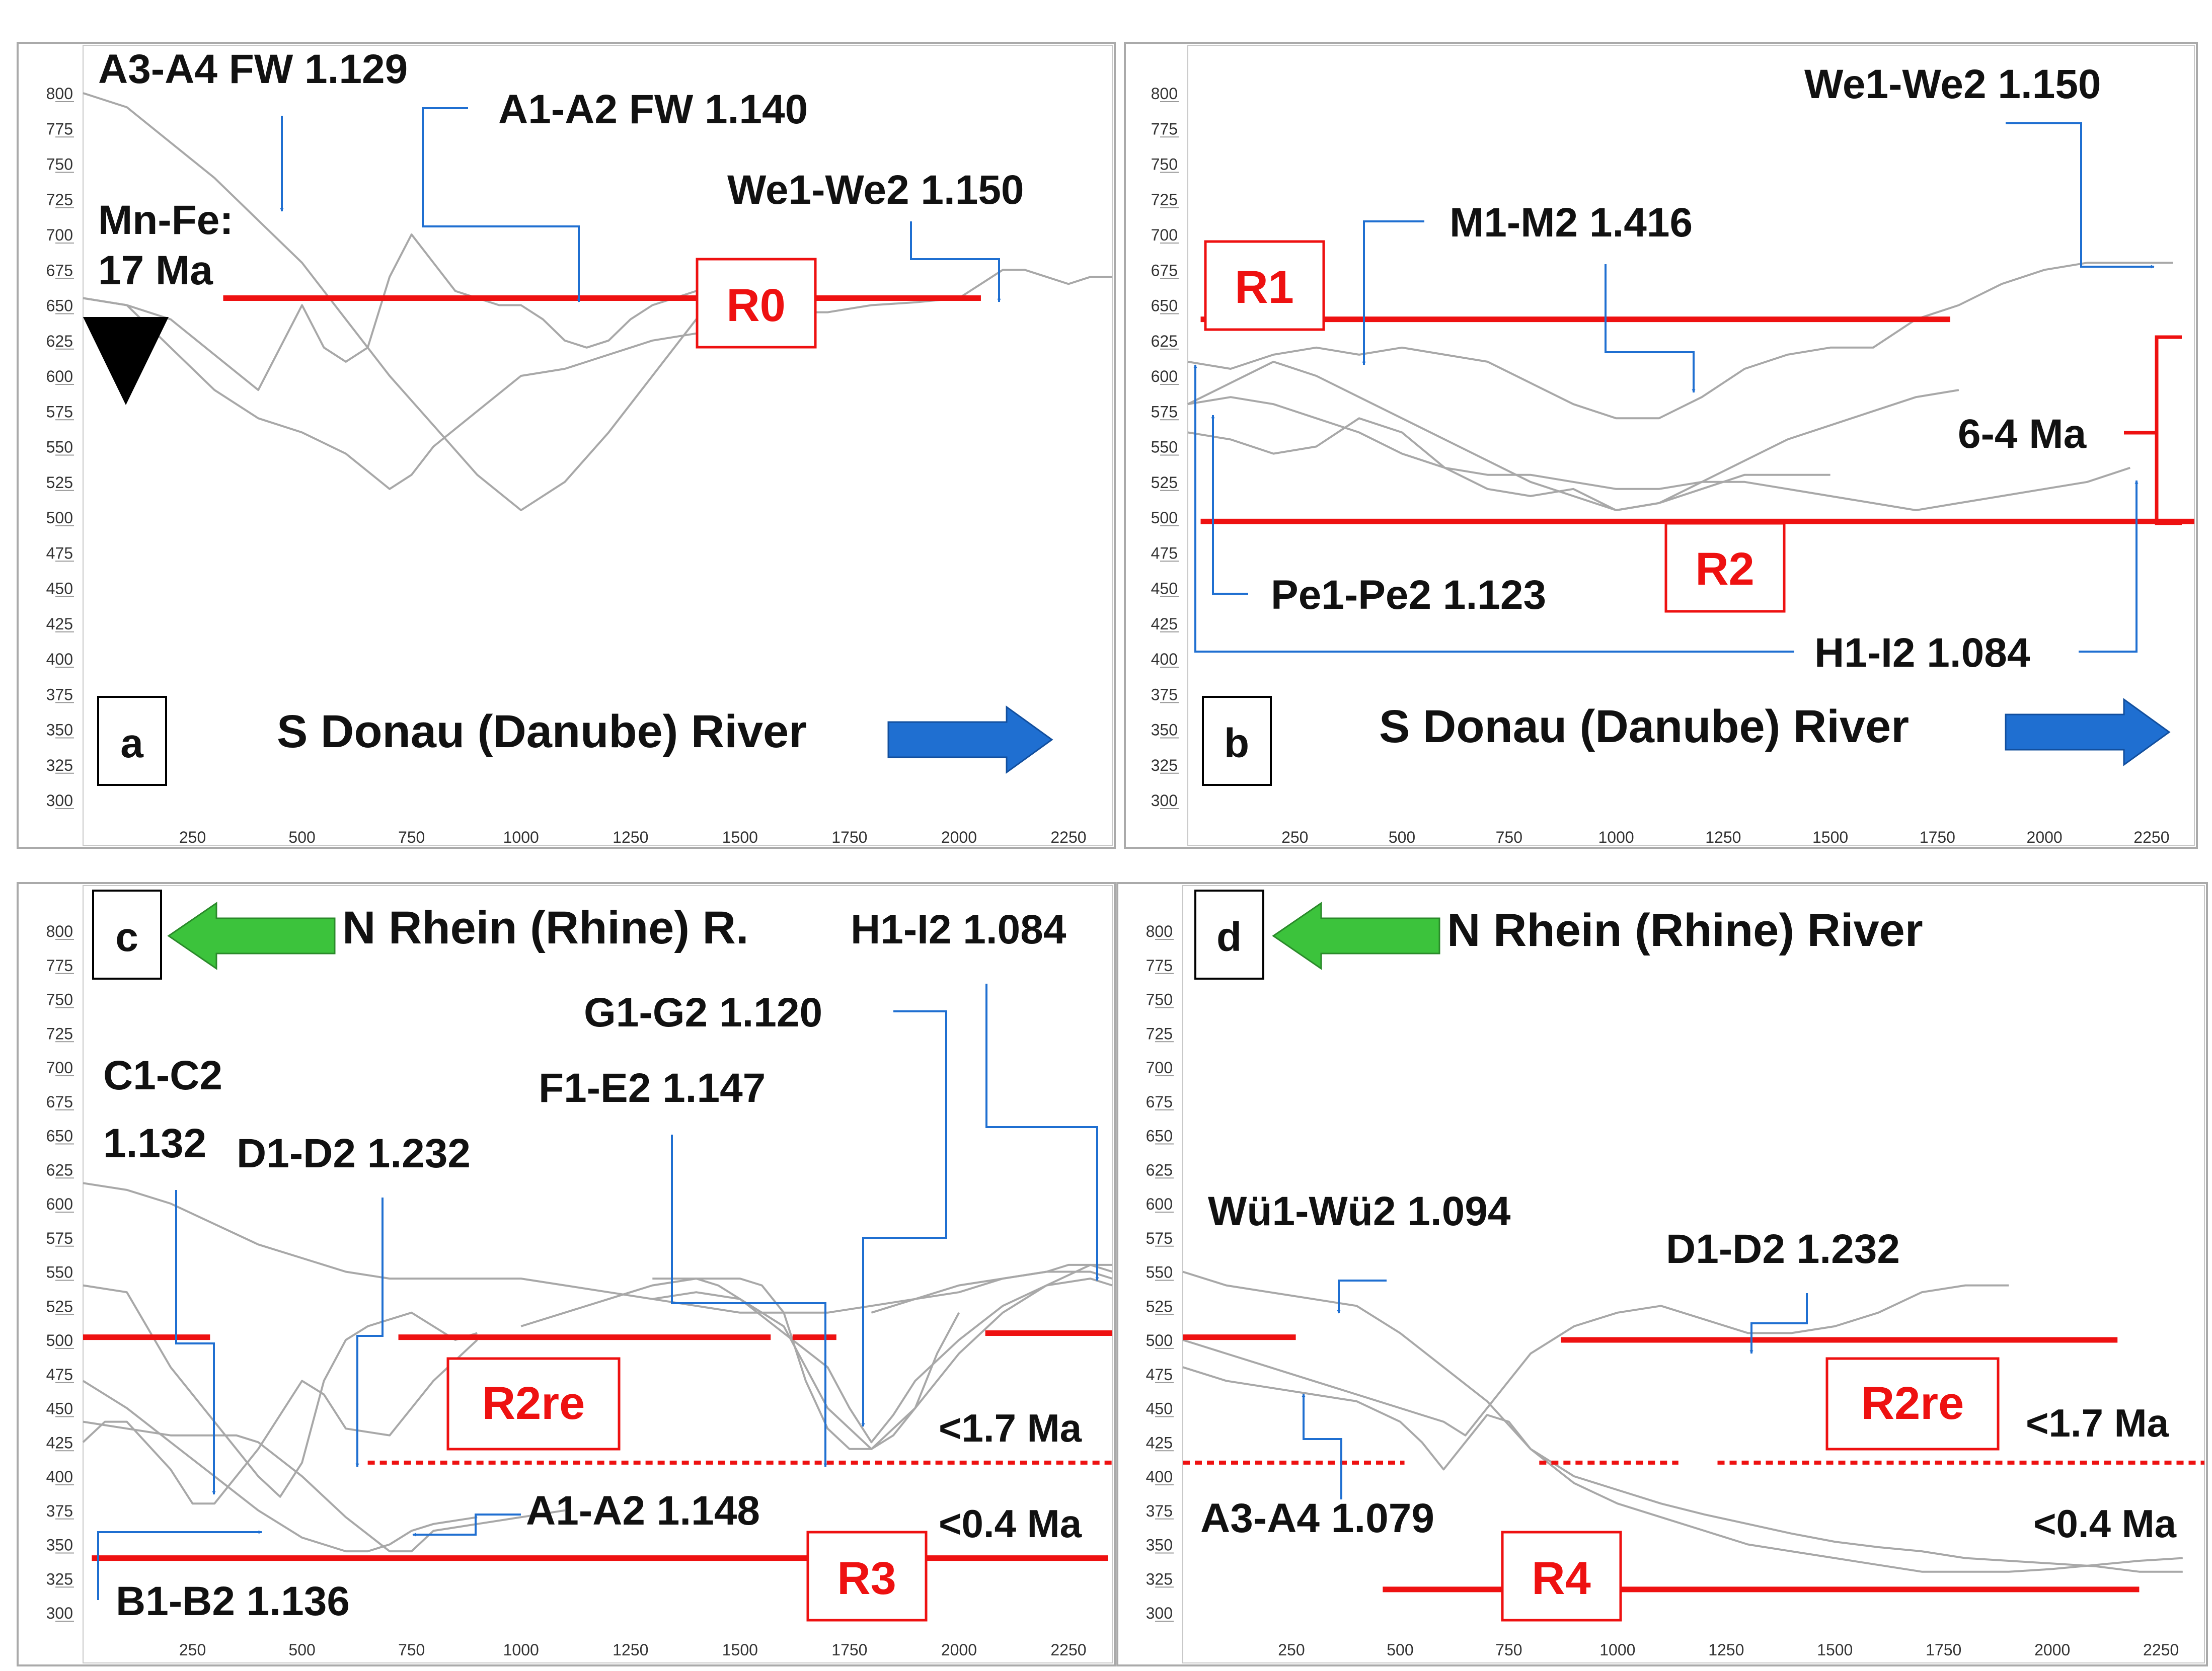 Image resolution: width=2212 pixels, height=1671 pixels. Describe the element at coordinates (59, 1443) in the screenshot. I see `y-tick-label: 425` at that location.